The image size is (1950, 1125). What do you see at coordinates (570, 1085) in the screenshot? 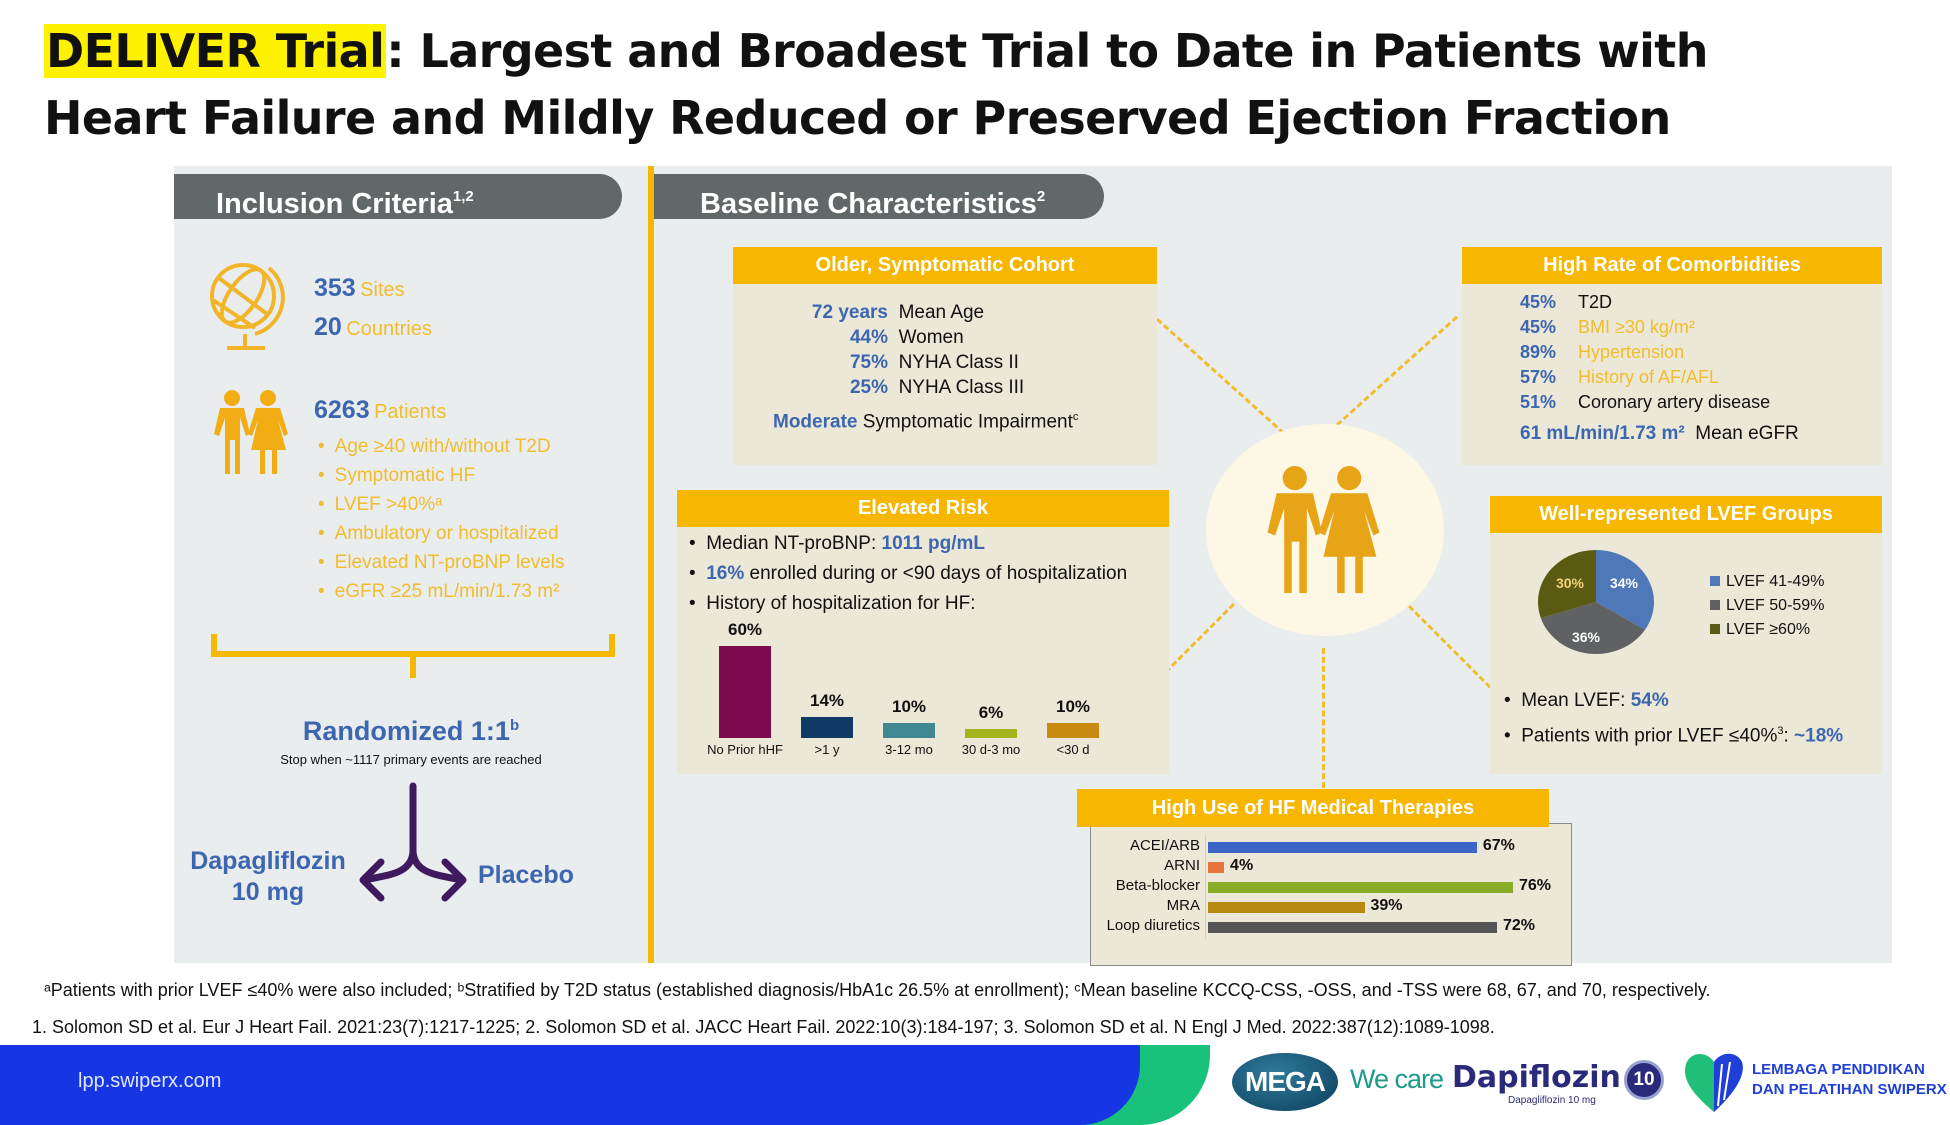
I see `footer-blue-band` at bounding box center [570, 1085].